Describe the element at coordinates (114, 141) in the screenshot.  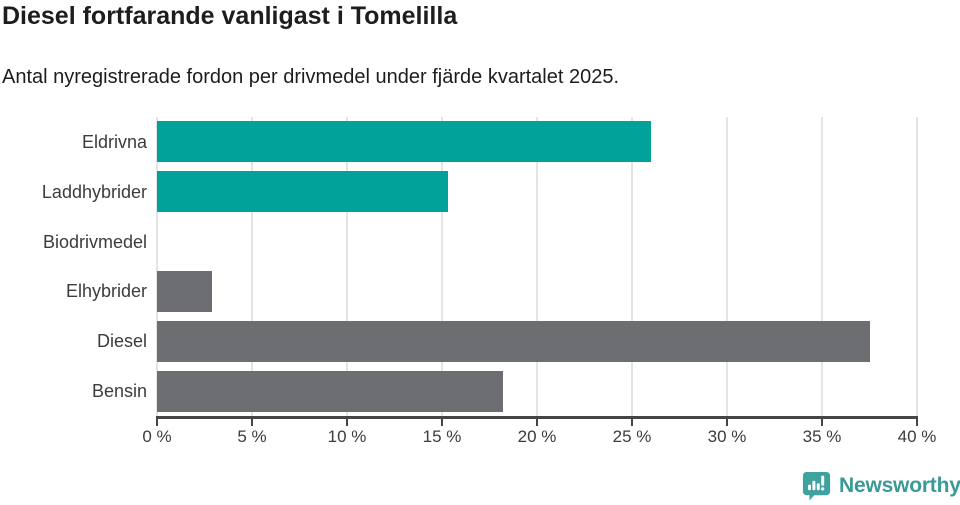
I see `category-label-eldrivna: Eldrivna` at that location.